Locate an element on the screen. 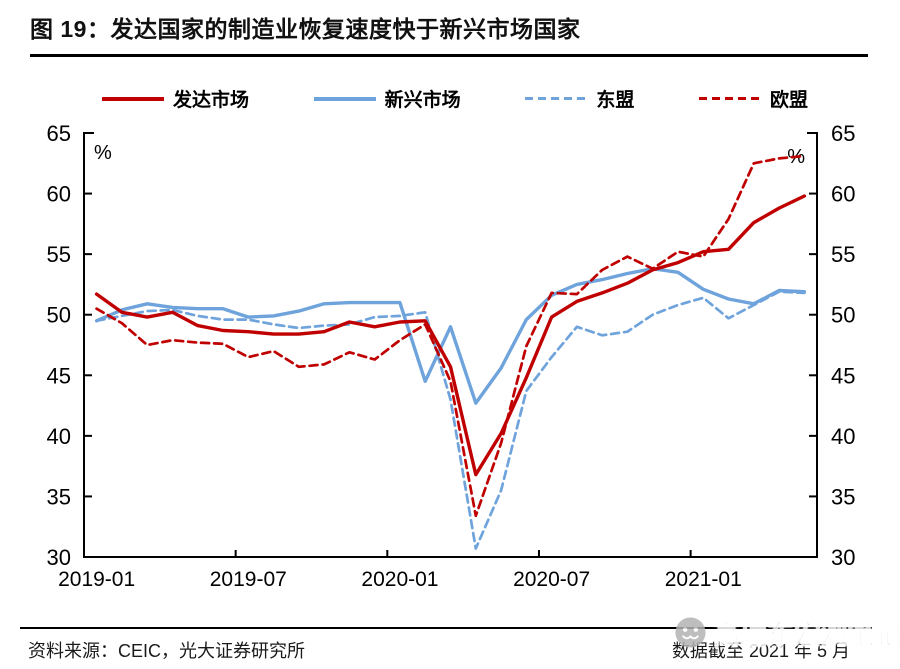  source-note: 资料来源：CEIC，光大证券研究所 is located at coordinates (167, 651).